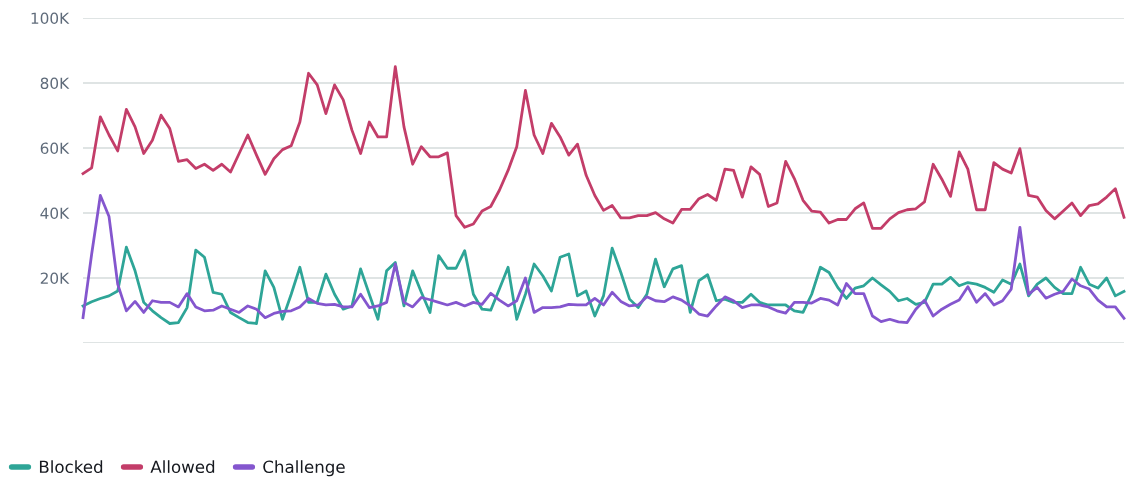 Image resolution: width=1126 pixels, height=488 pixels. Describe the element at coordinates (55, 278) in the screenshot. I see `y-tick-label: 20K` at that location.